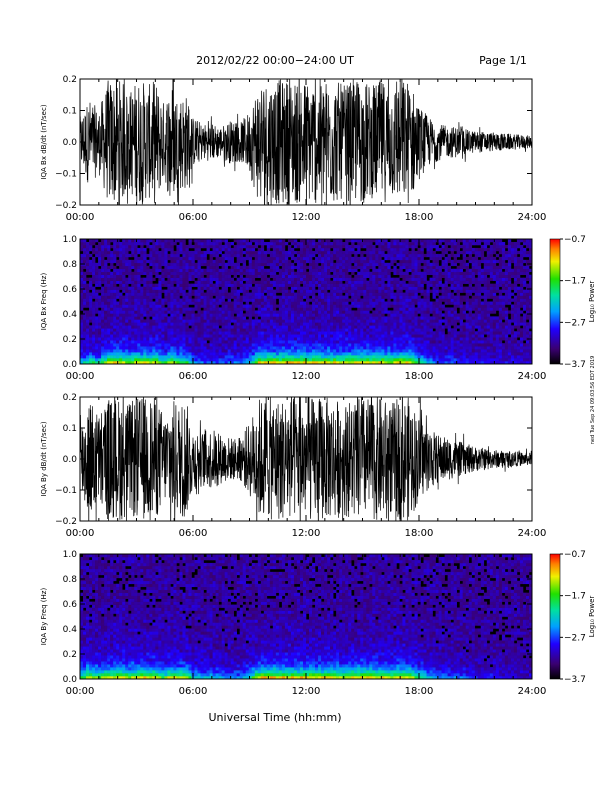 The image size is (612, 792). Describe the element at coordinates (44, 617) in the screenshot. I see `y-axis-label: IQA By Freq (Hz)` at that location.